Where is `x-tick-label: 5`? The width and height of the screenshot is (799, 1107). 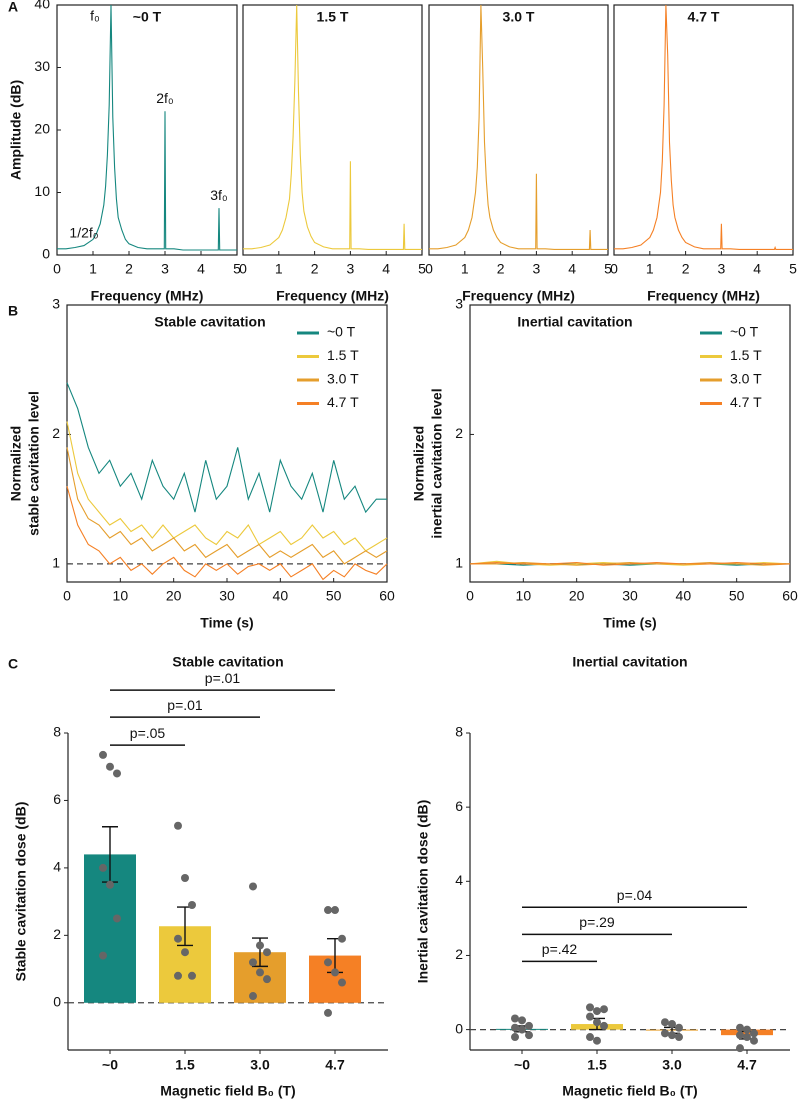
x-tick-label: 5 is located at coordinates (237, 269).